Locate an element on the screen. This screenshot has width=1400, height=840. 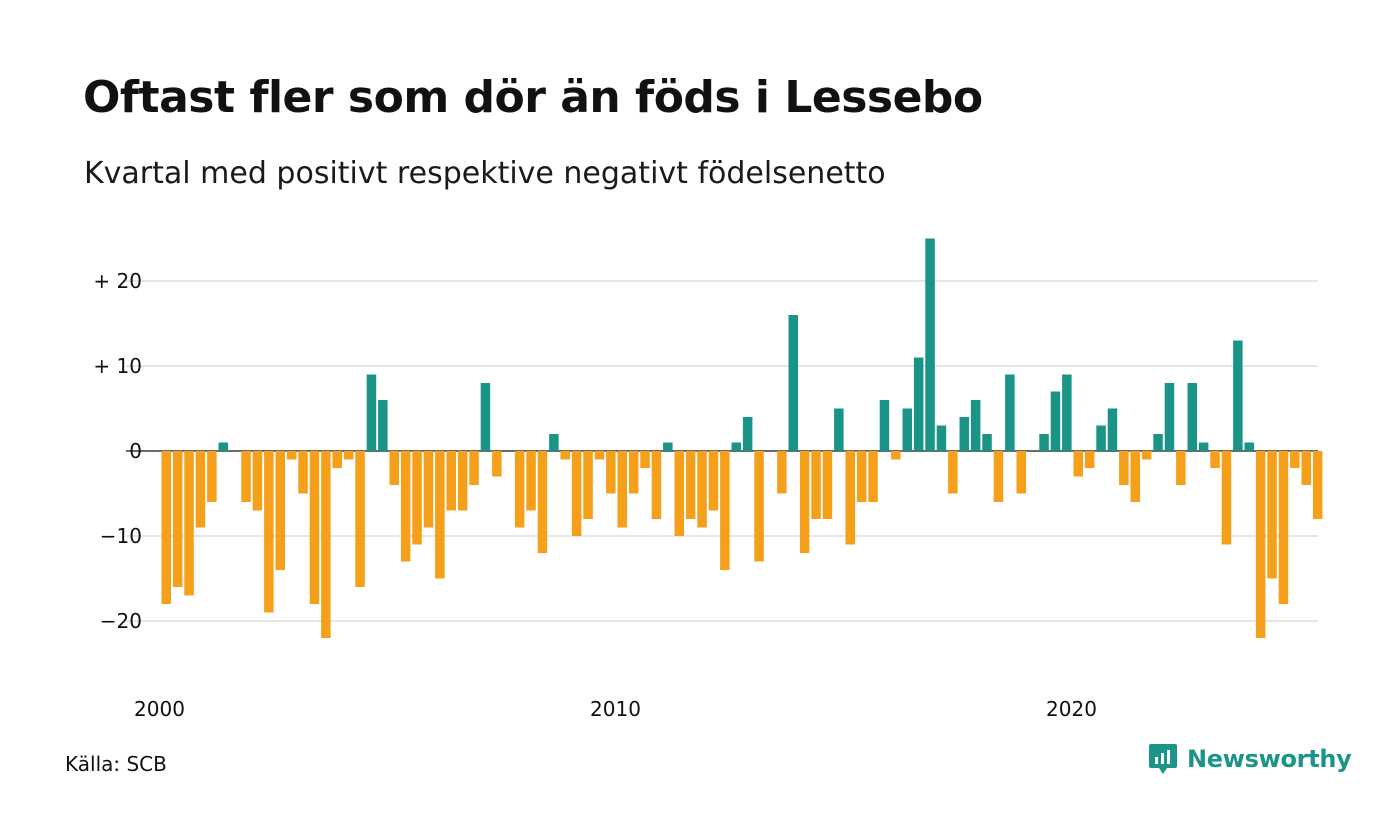
x-tick-label: 2000 is located at coordinates (159, 709).